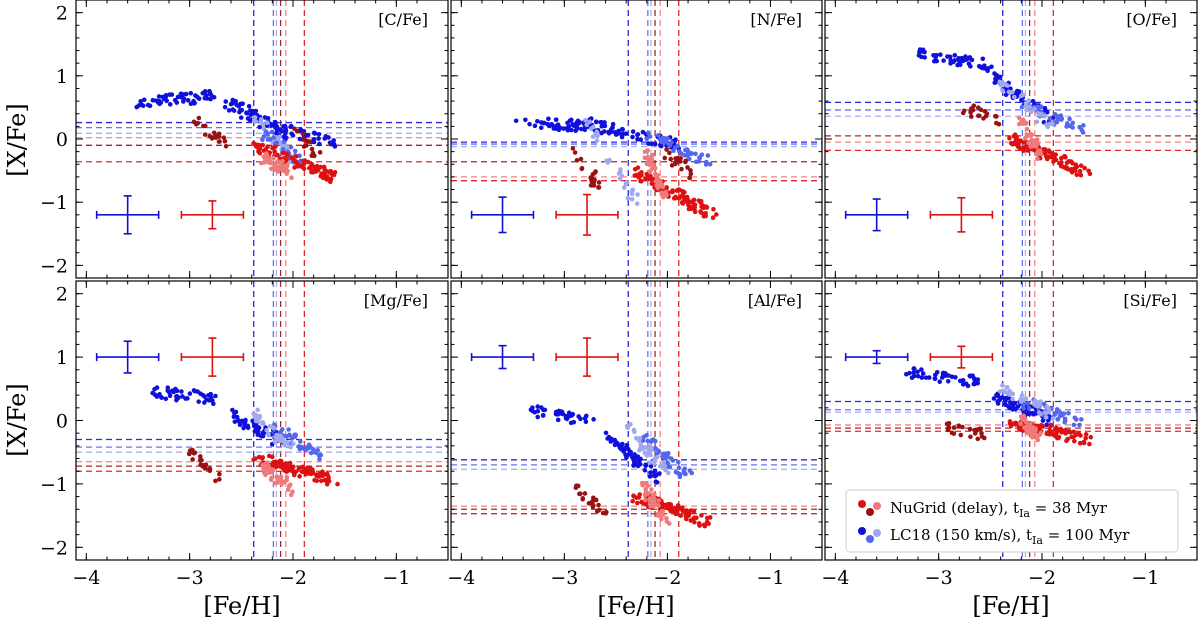  What do you see at coordinates (1012, 521) in the screenshot?
I see `legend-box` at bounding box center [1012, 521].